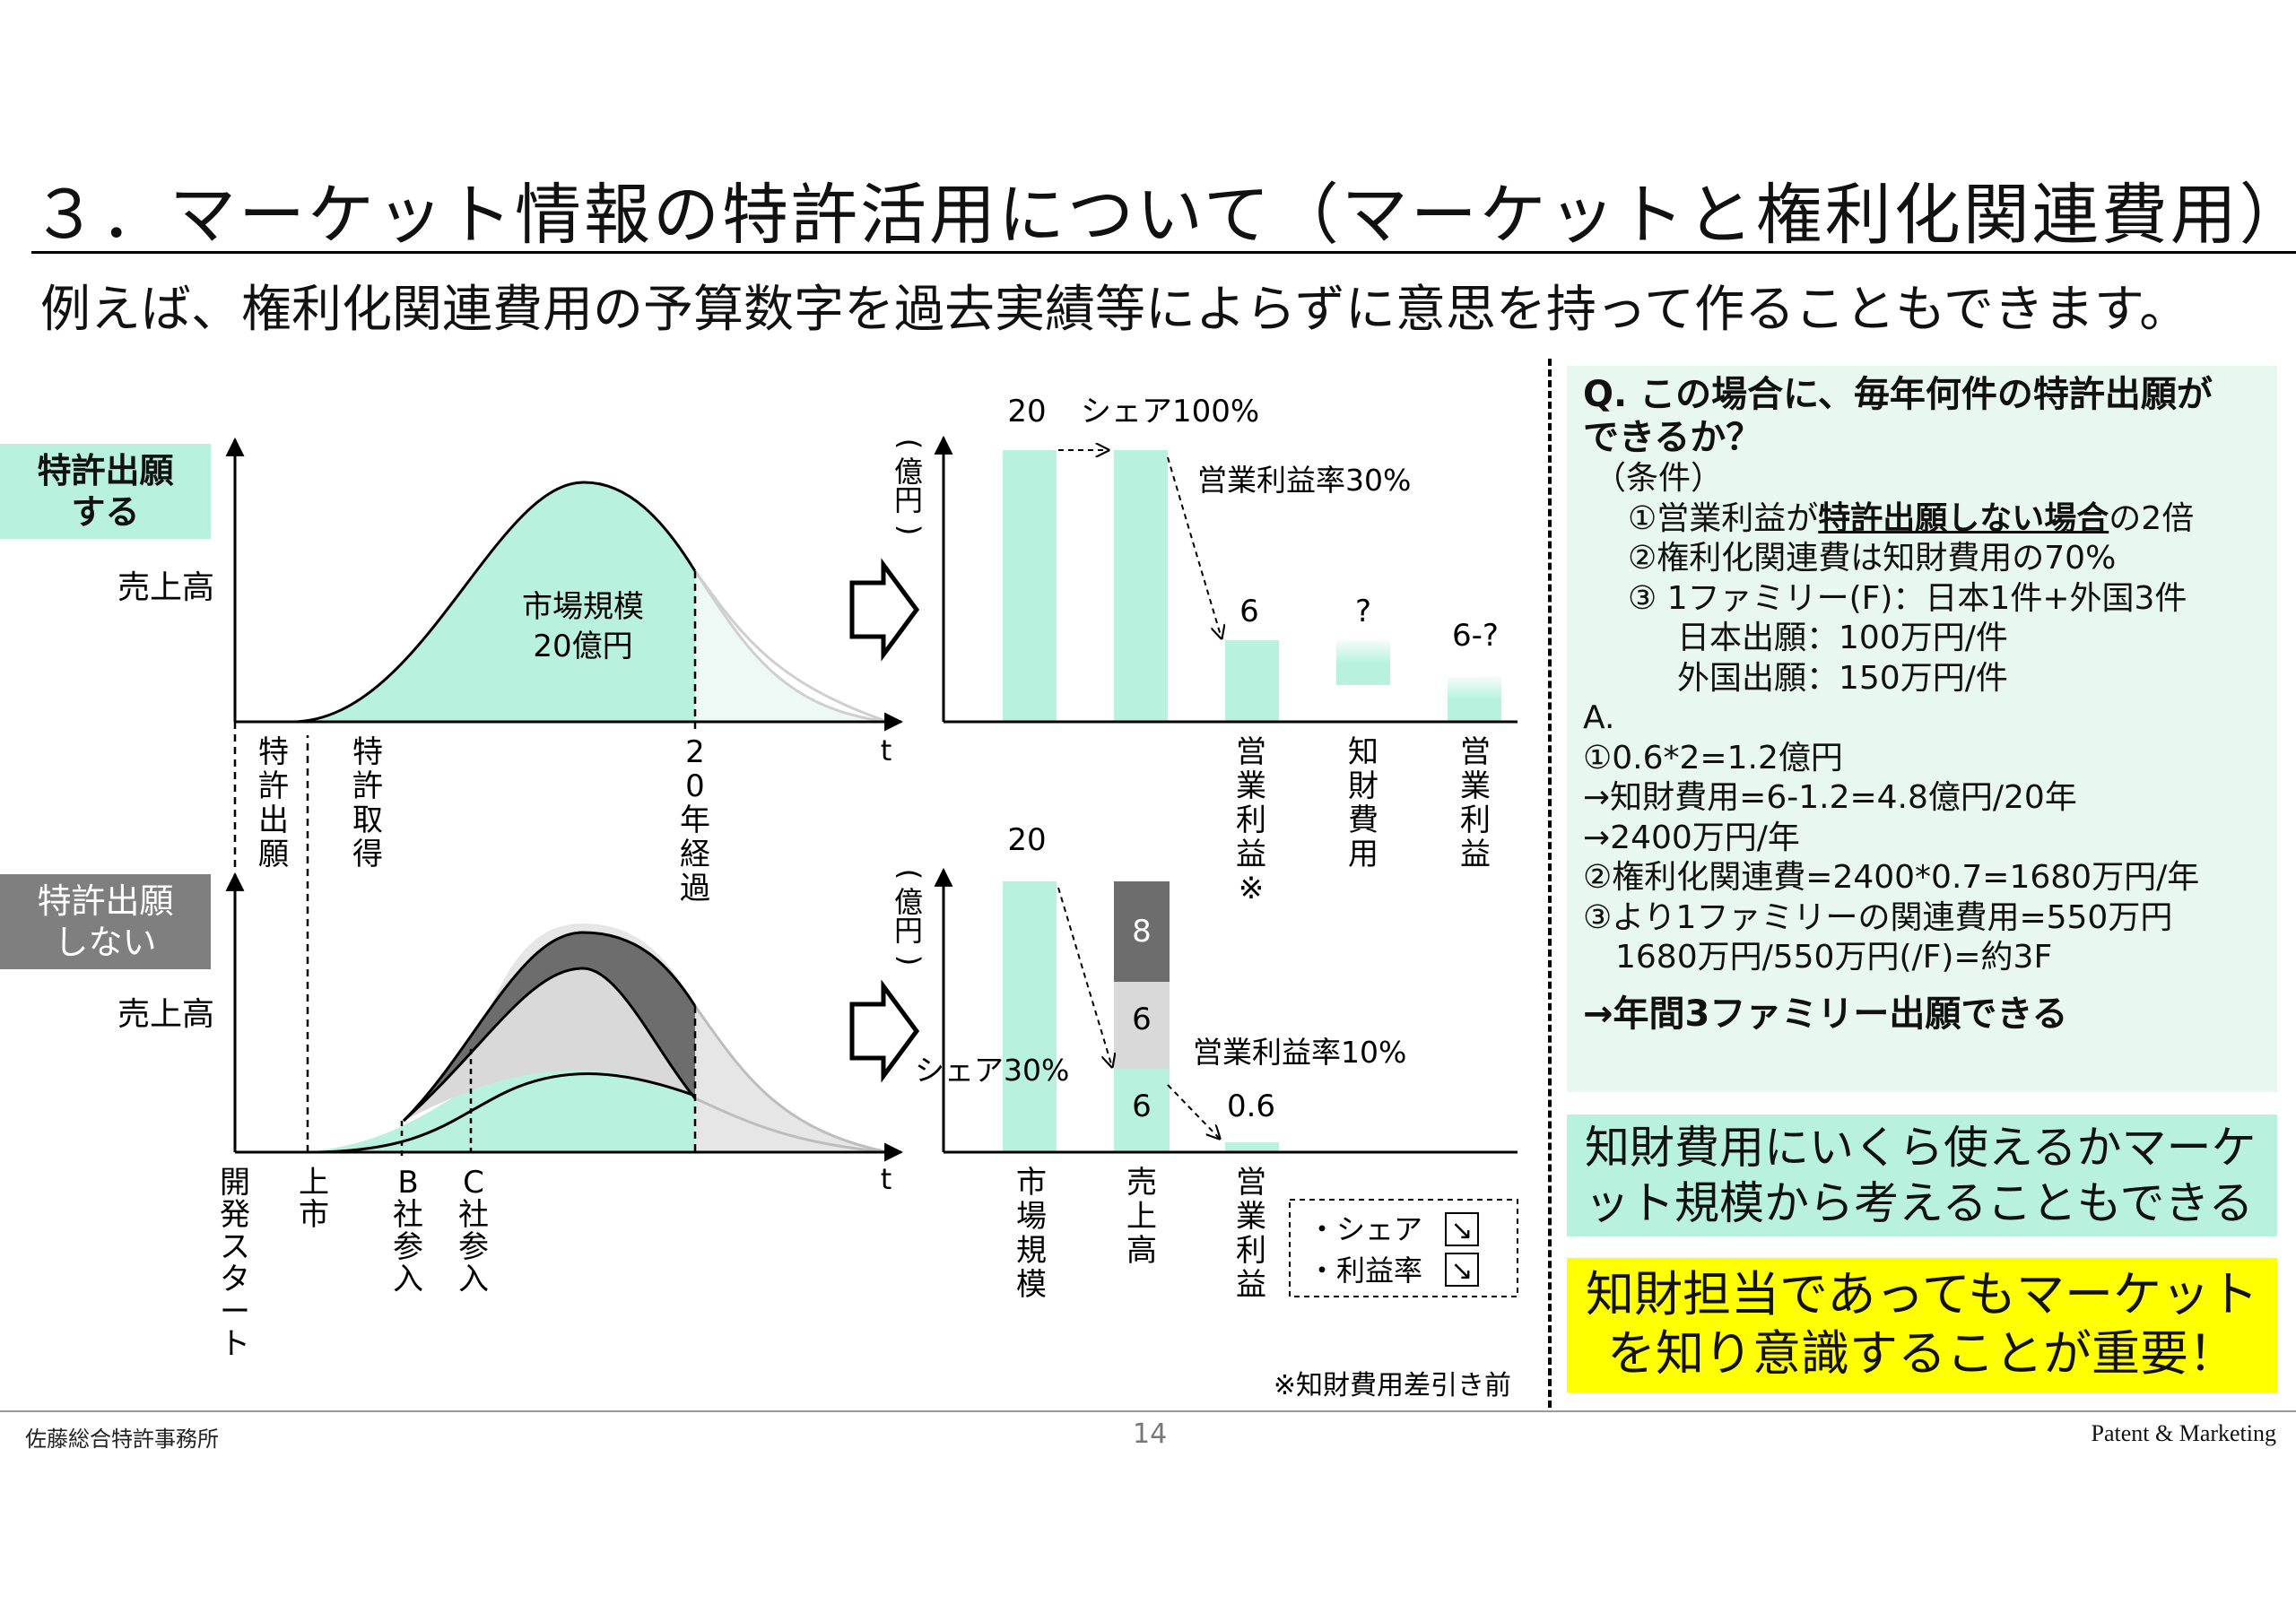  Describe the element at coordinates (1922, 798) in the screenshot. I see `answer-2: →知財費用=6-1.2=4.8億円/20年` at that location.